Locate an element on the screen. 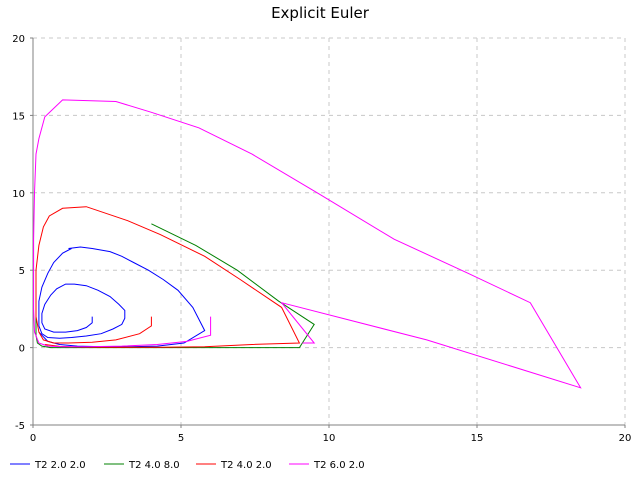 This screenshot has height=484, width=640. x-tick-label-1: 5 is located at coordinates (181, 438).